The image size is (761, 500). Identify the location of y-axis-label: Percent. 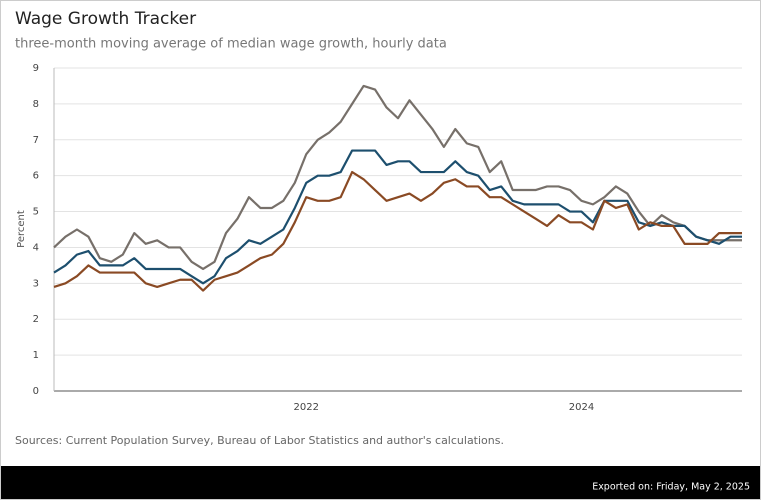
(21, 229).